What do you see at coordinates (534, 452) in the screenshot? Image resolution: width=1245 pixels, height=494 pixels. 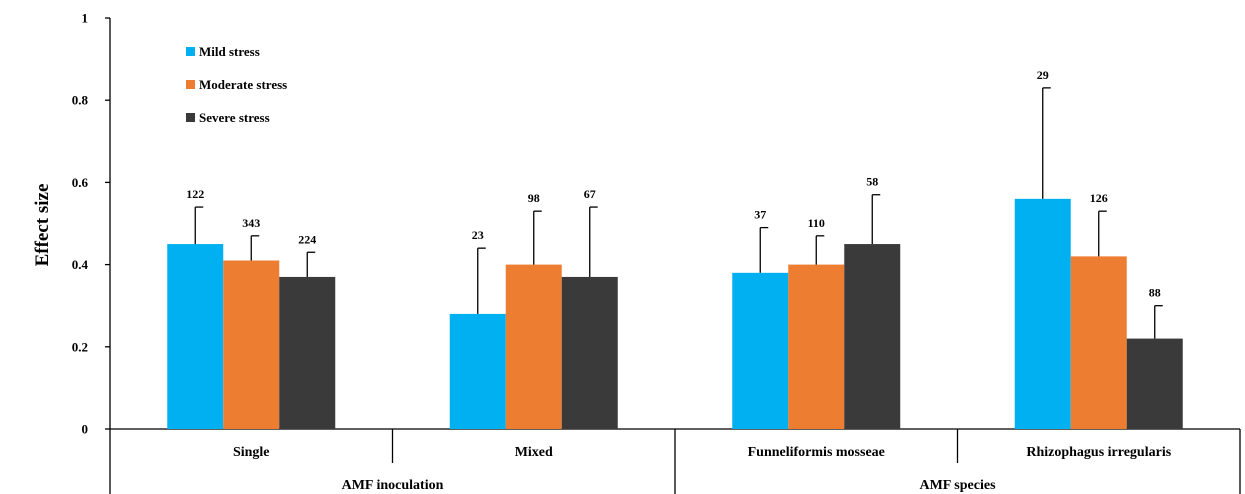 I see `category-label: Mixed` at bounding box center [534, 452].